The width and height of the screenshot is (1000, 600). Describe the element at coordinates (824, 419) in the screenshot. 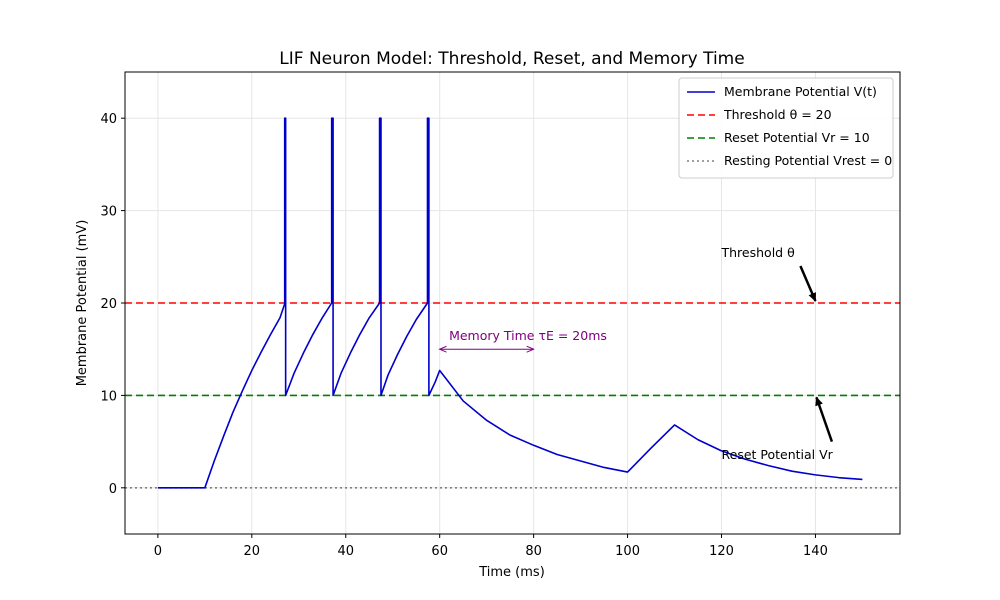

I see `reset-annotation-arrow` at that location.